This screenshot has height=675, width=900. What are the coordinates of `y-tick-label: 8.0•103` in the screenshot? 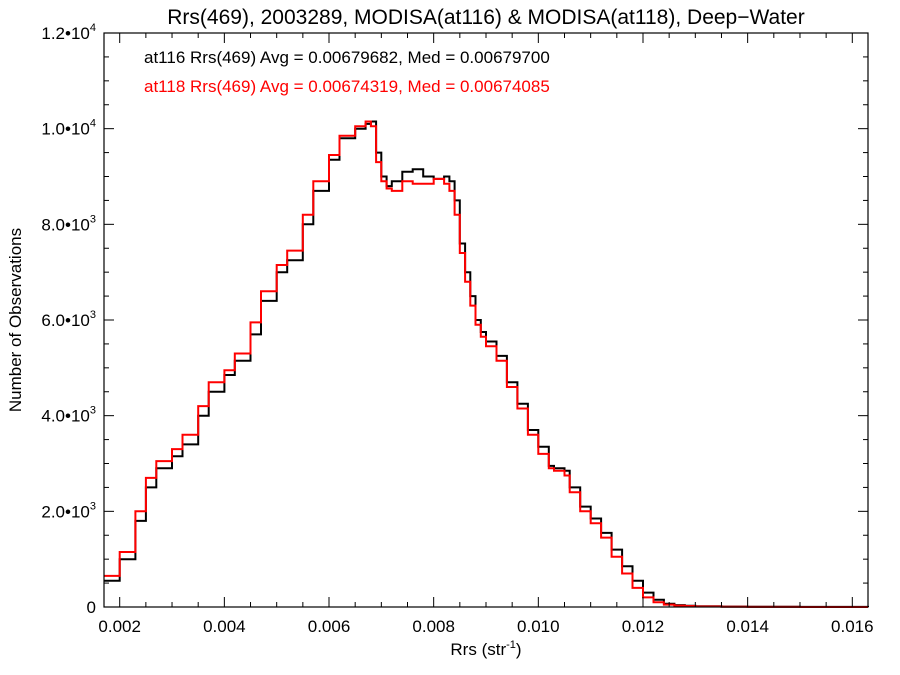 It's located at (68, 223).